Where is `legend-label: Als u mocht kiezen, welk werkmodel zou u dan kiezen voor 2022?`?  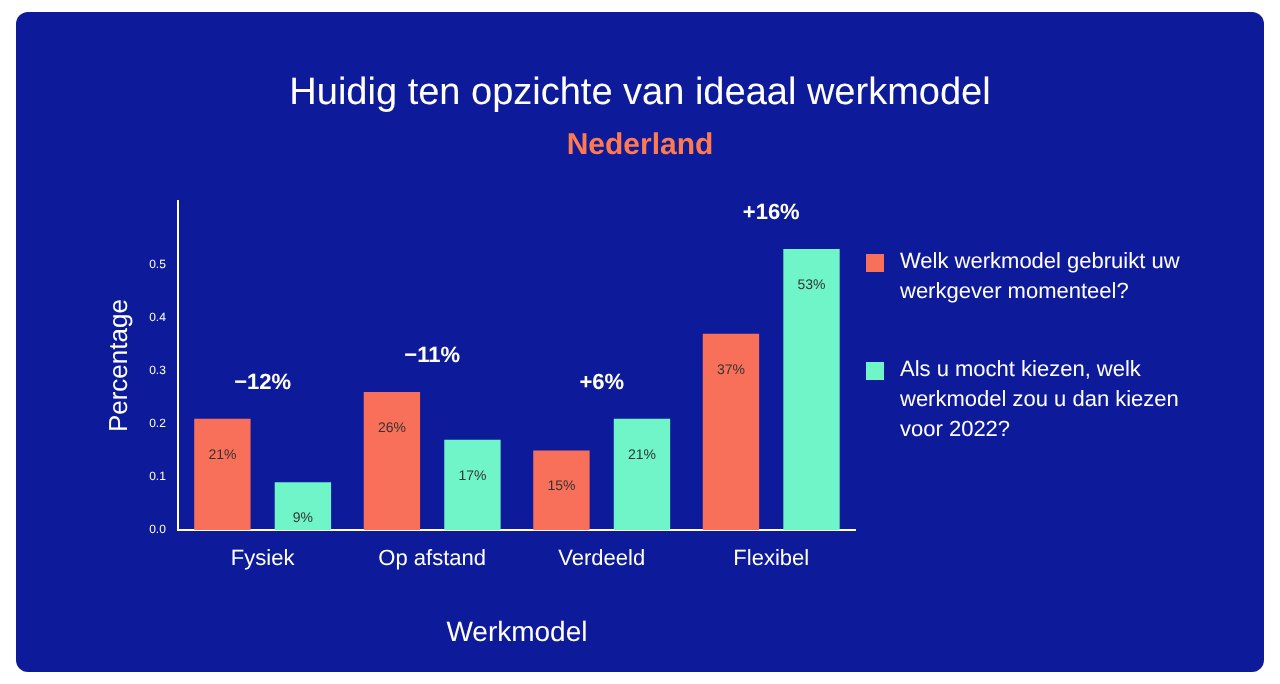 legend-label: Als u mocht kiezen, welk werkmodel zou u dan kiezen voor 2022? is located at coordinates (1040, 401).